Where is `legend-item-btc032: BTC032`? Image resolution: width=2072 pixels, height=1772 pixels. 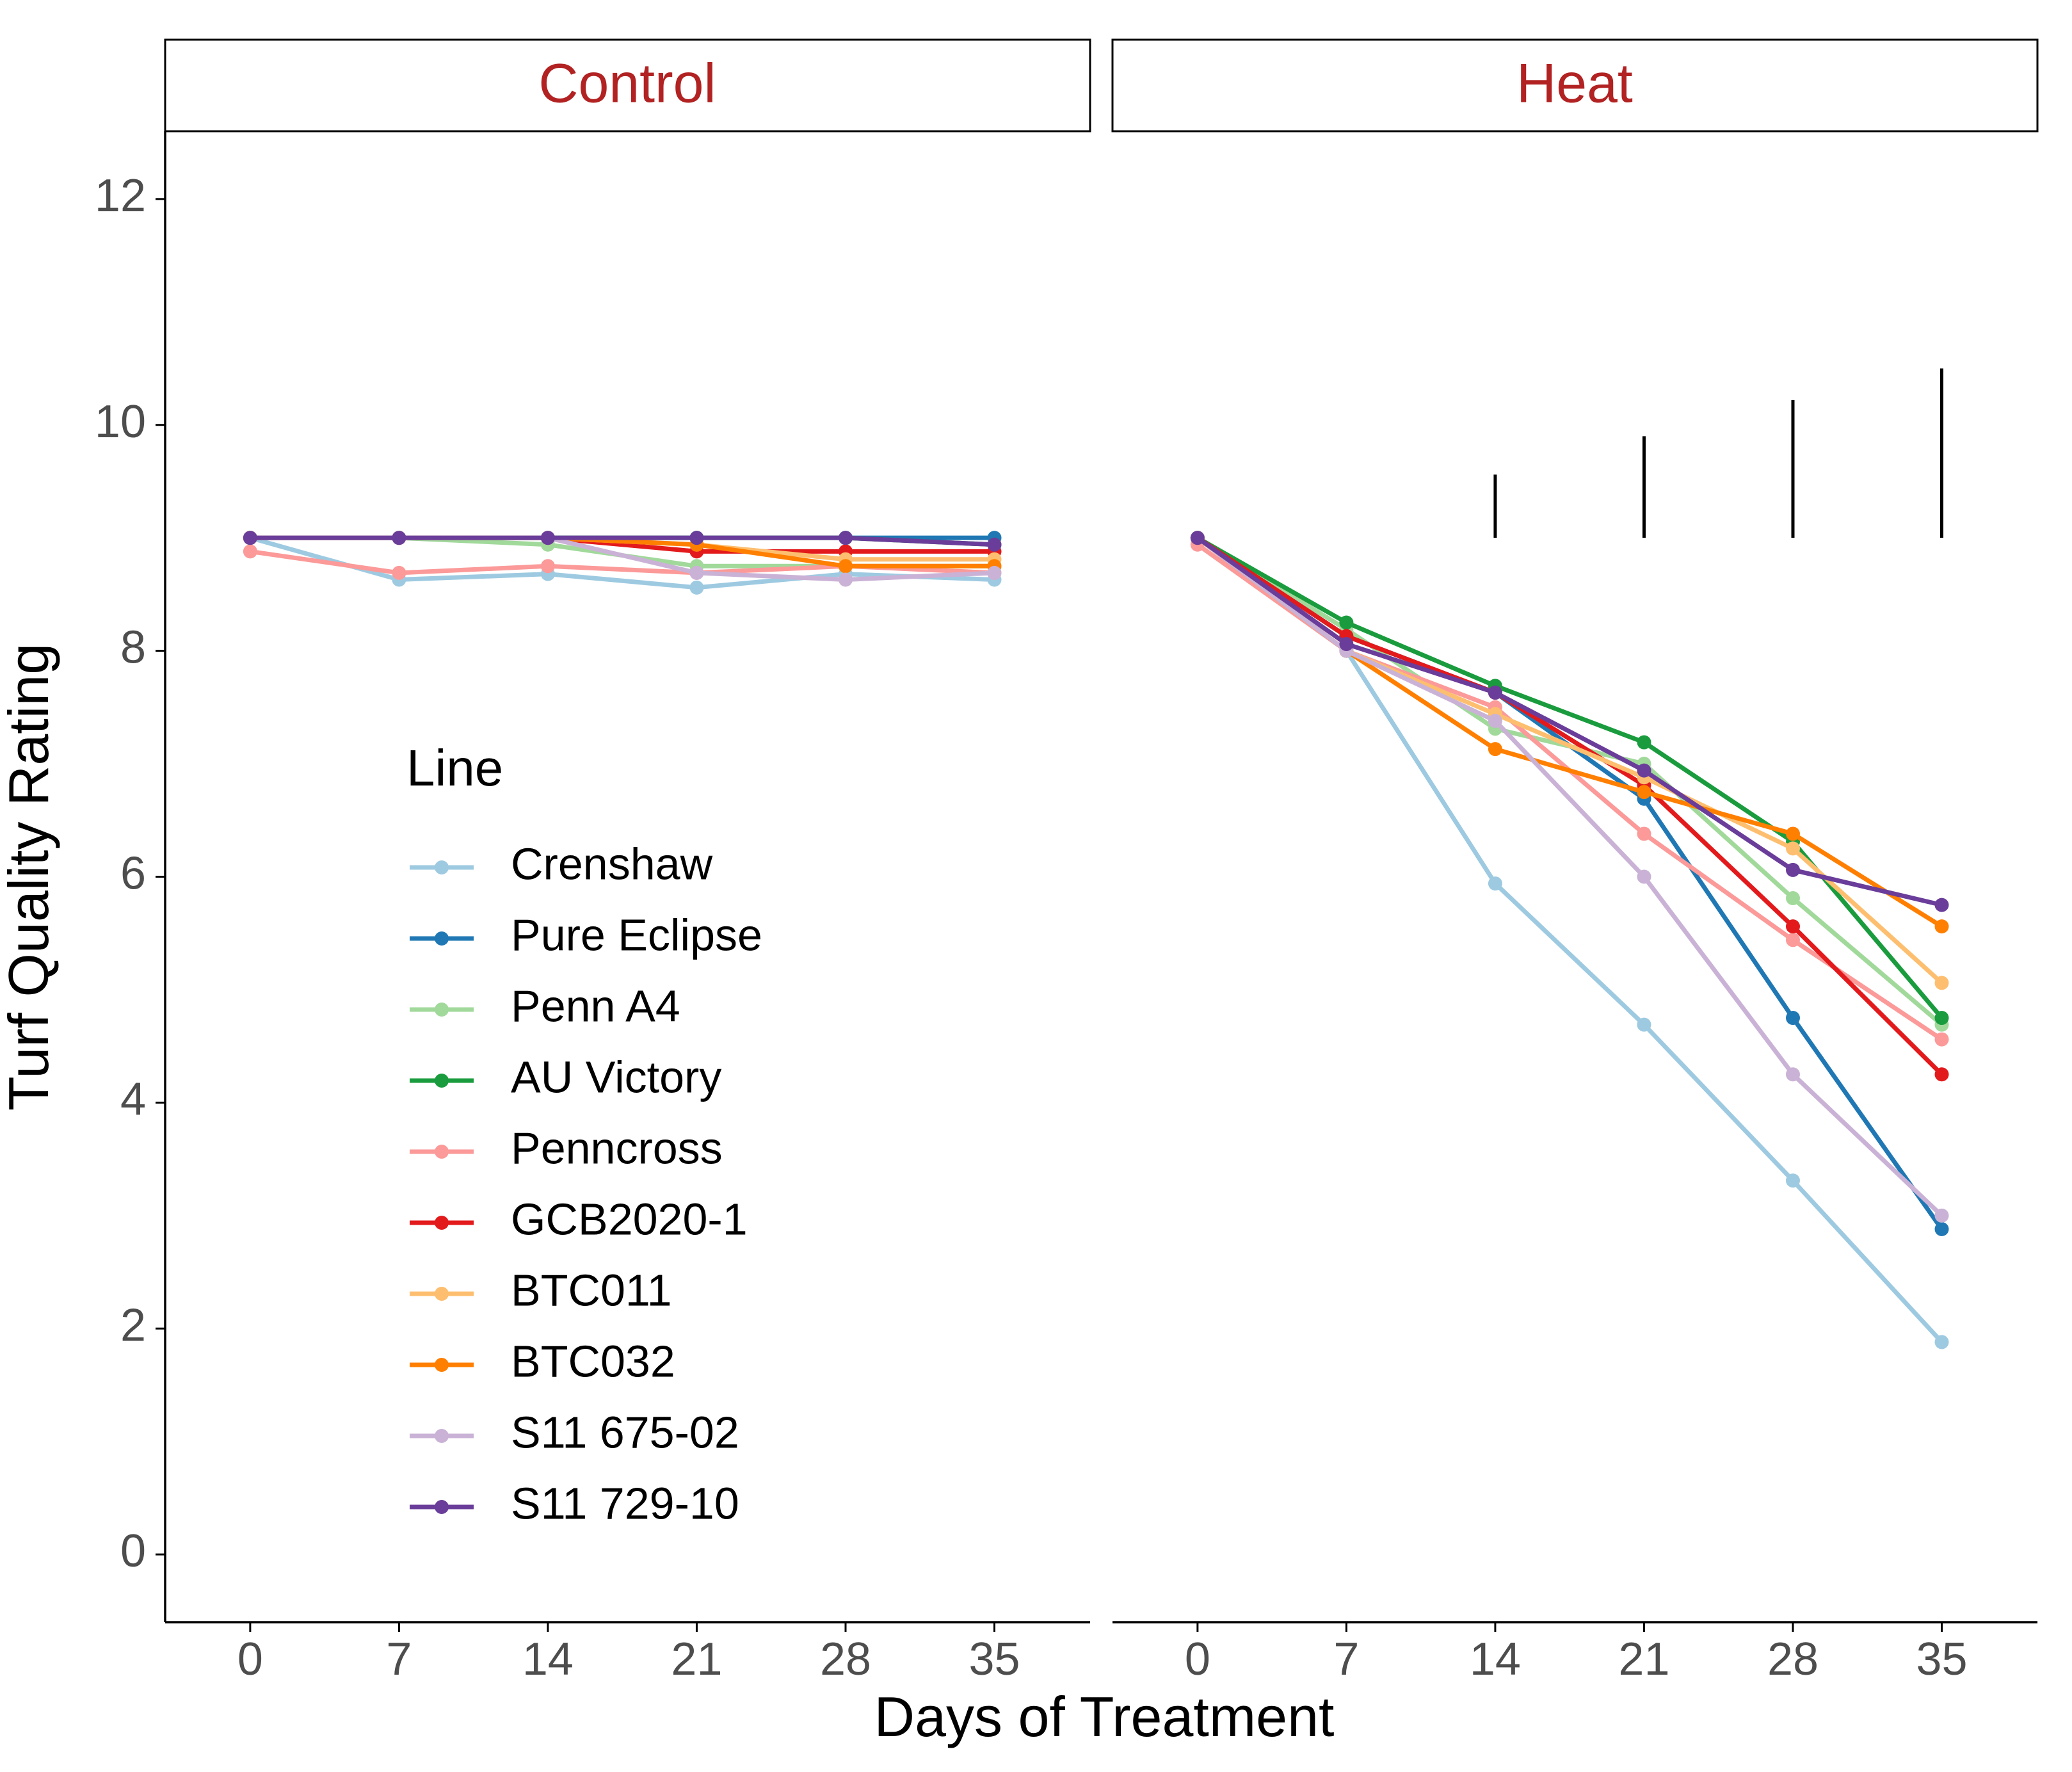
legend-item-btc032: BTC032 is located at coordinates (542, 1361).